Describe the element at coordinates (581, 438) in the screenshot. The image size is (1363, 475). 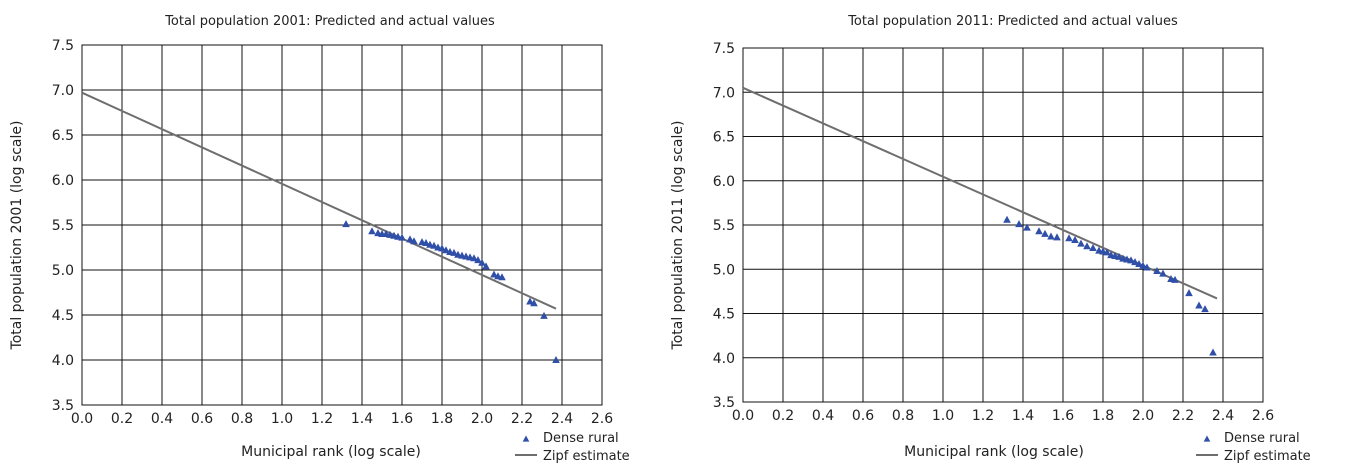
I see `legend-label-dense-rural: Dense rural` at that location.